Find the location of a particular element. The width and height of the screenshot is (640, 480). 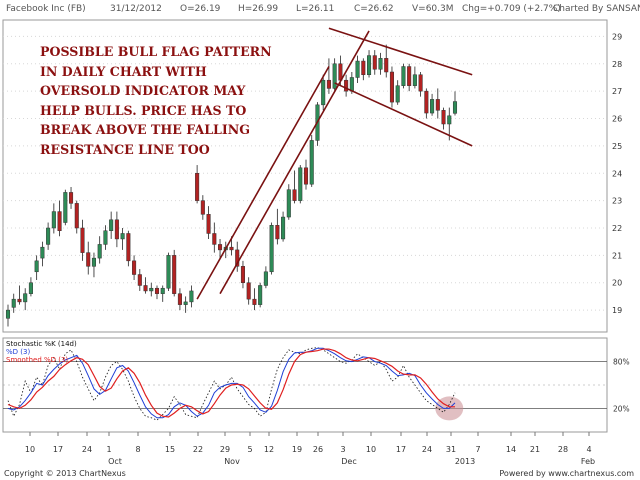

close-value: C=26.62 is located at coordinates (374, 9).